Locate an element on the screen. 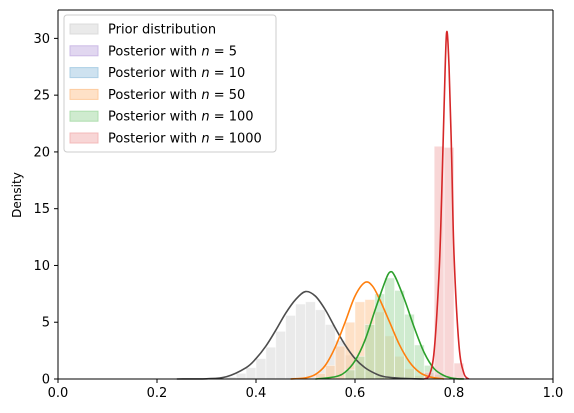  y-axis-title: Density is located at coordinates (17, 195).